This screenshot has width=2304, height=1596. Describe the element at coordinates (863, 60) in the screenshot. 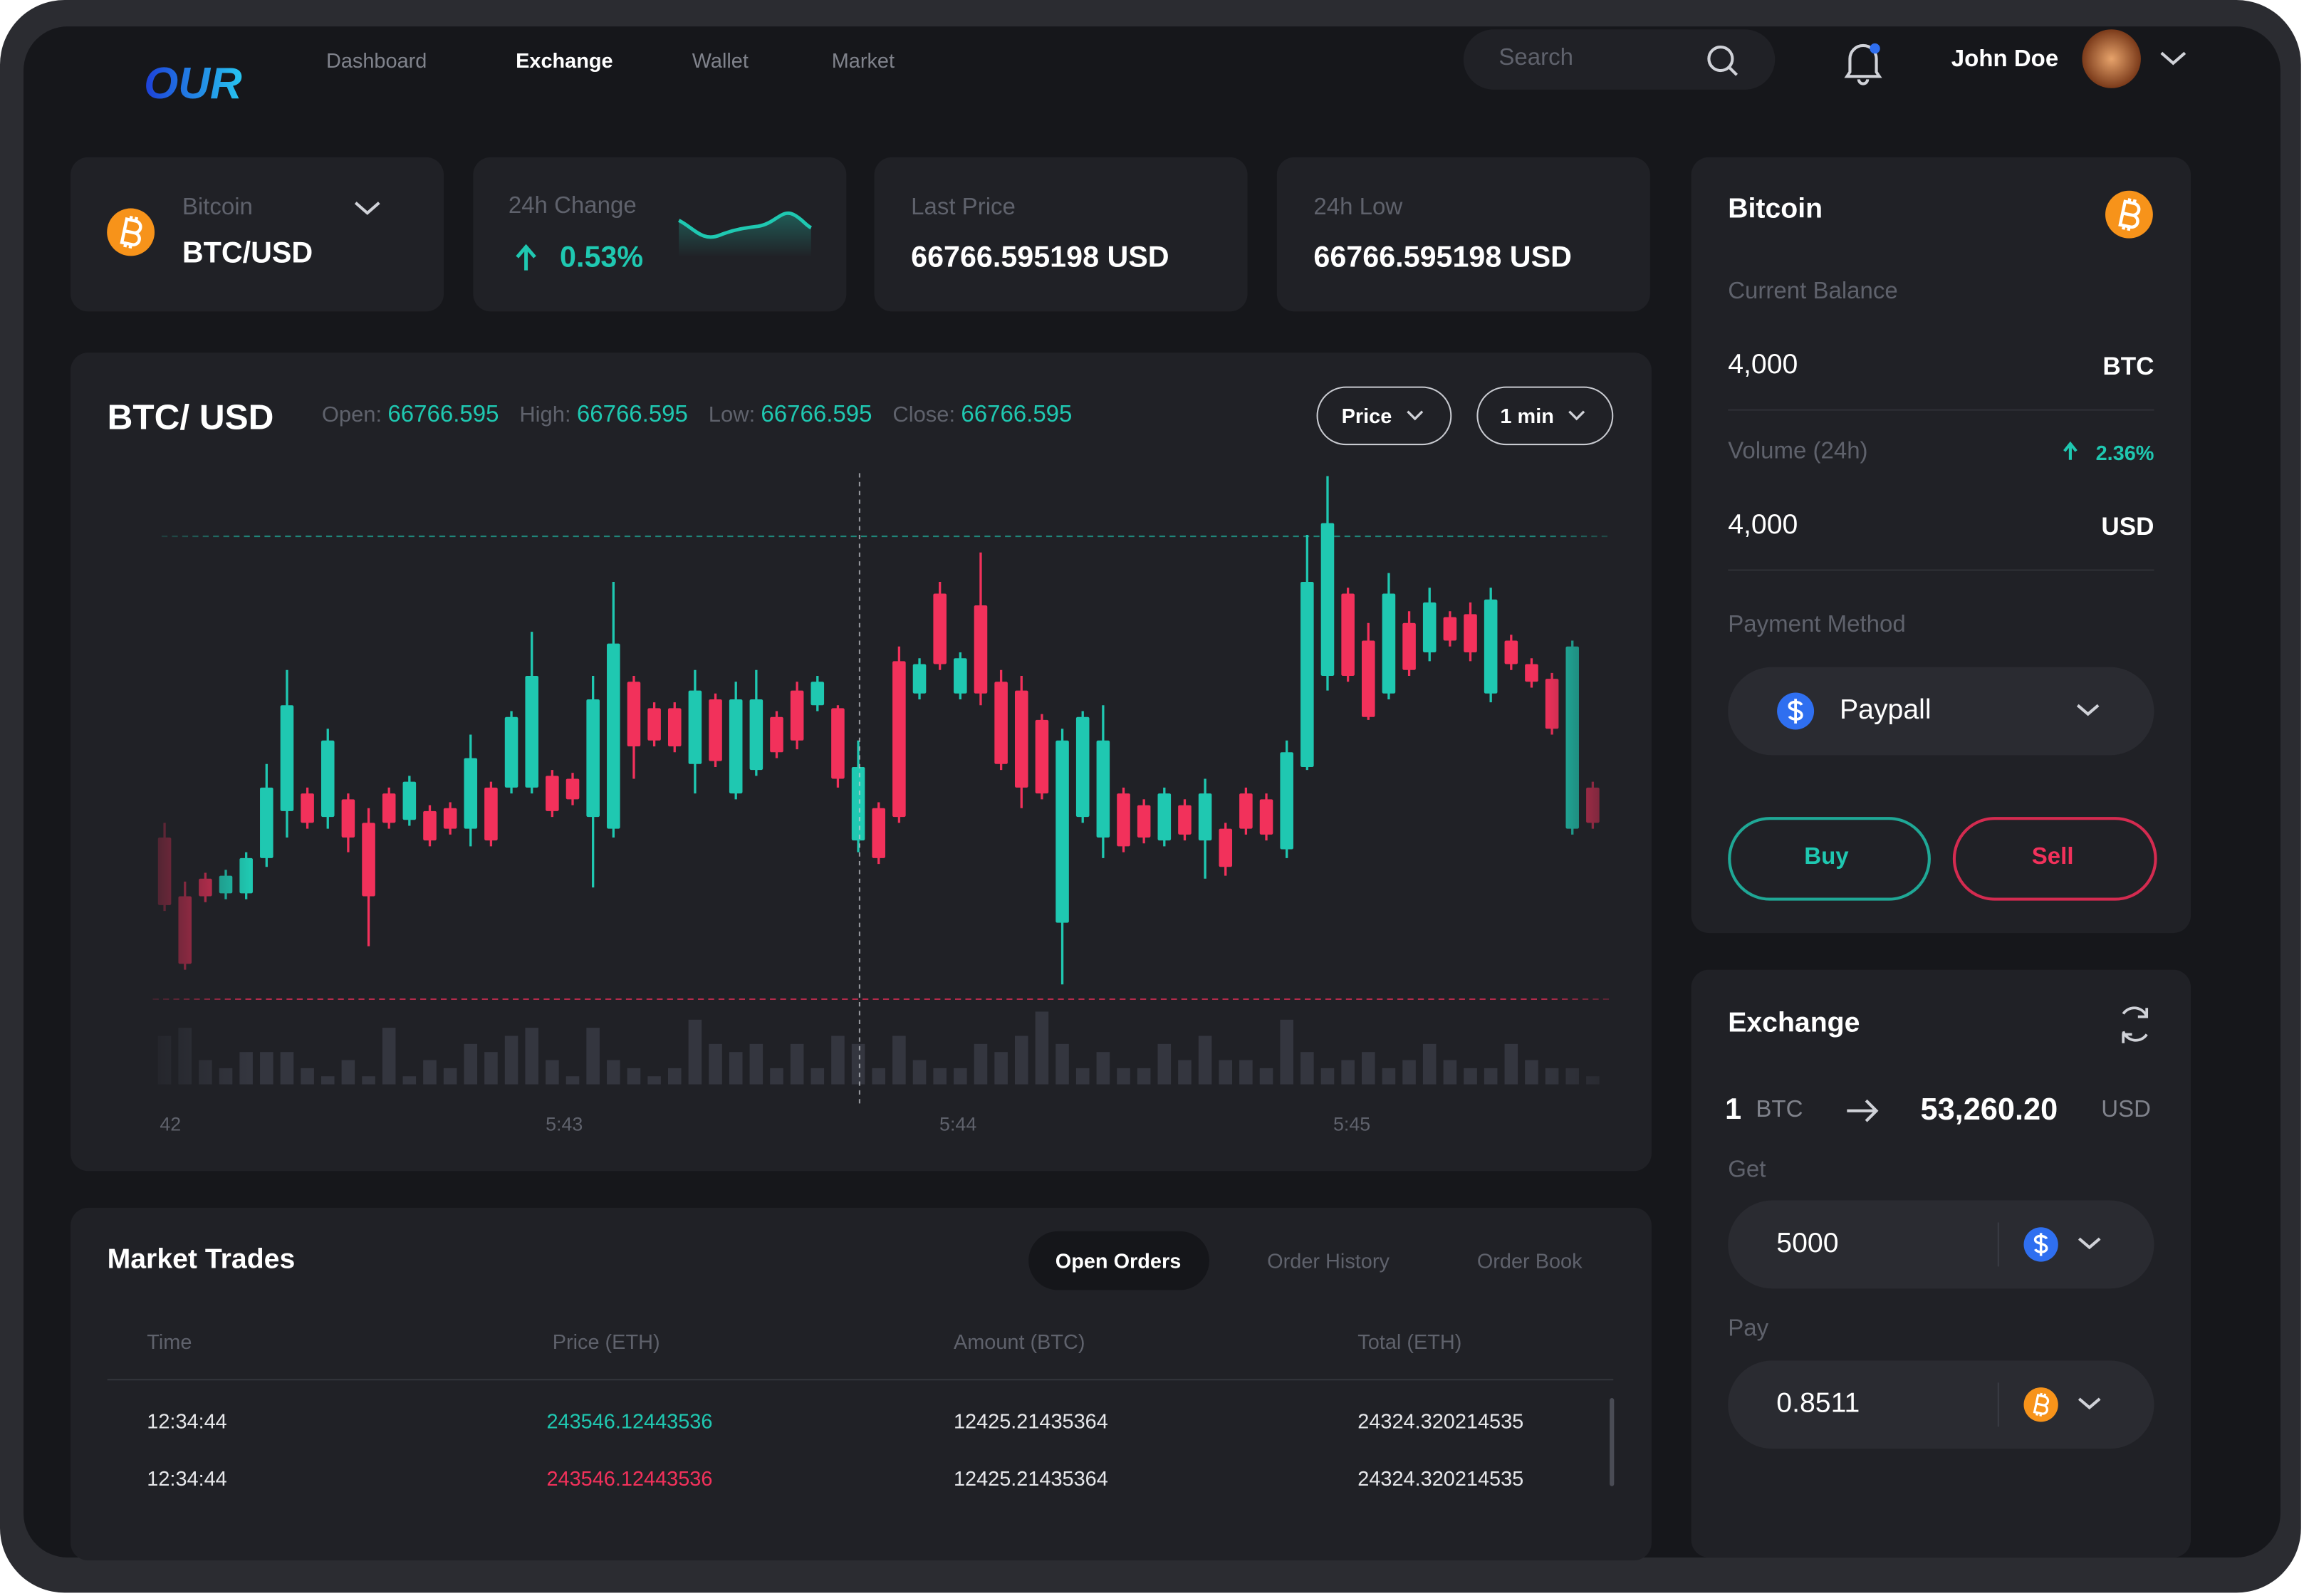

I see `nav-link: Market` at that location.